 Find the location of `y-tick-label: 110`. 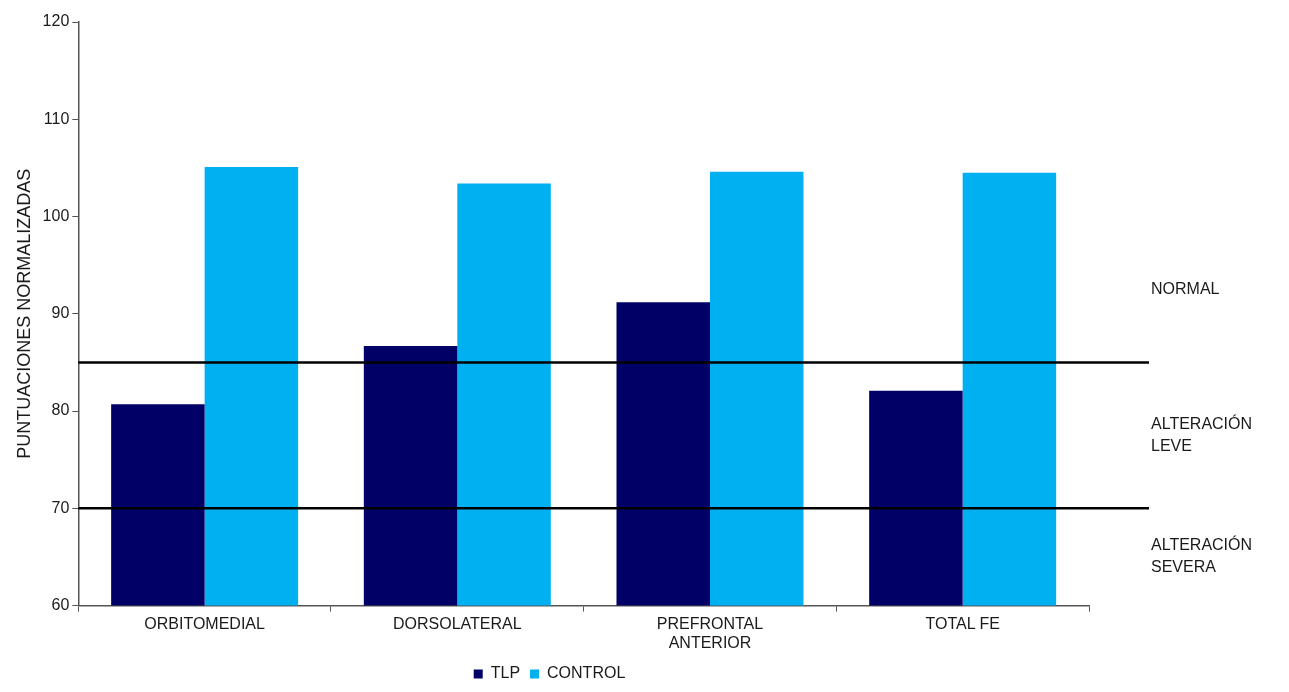

y-tick-label: 110 is located at coordinates (56, 118).